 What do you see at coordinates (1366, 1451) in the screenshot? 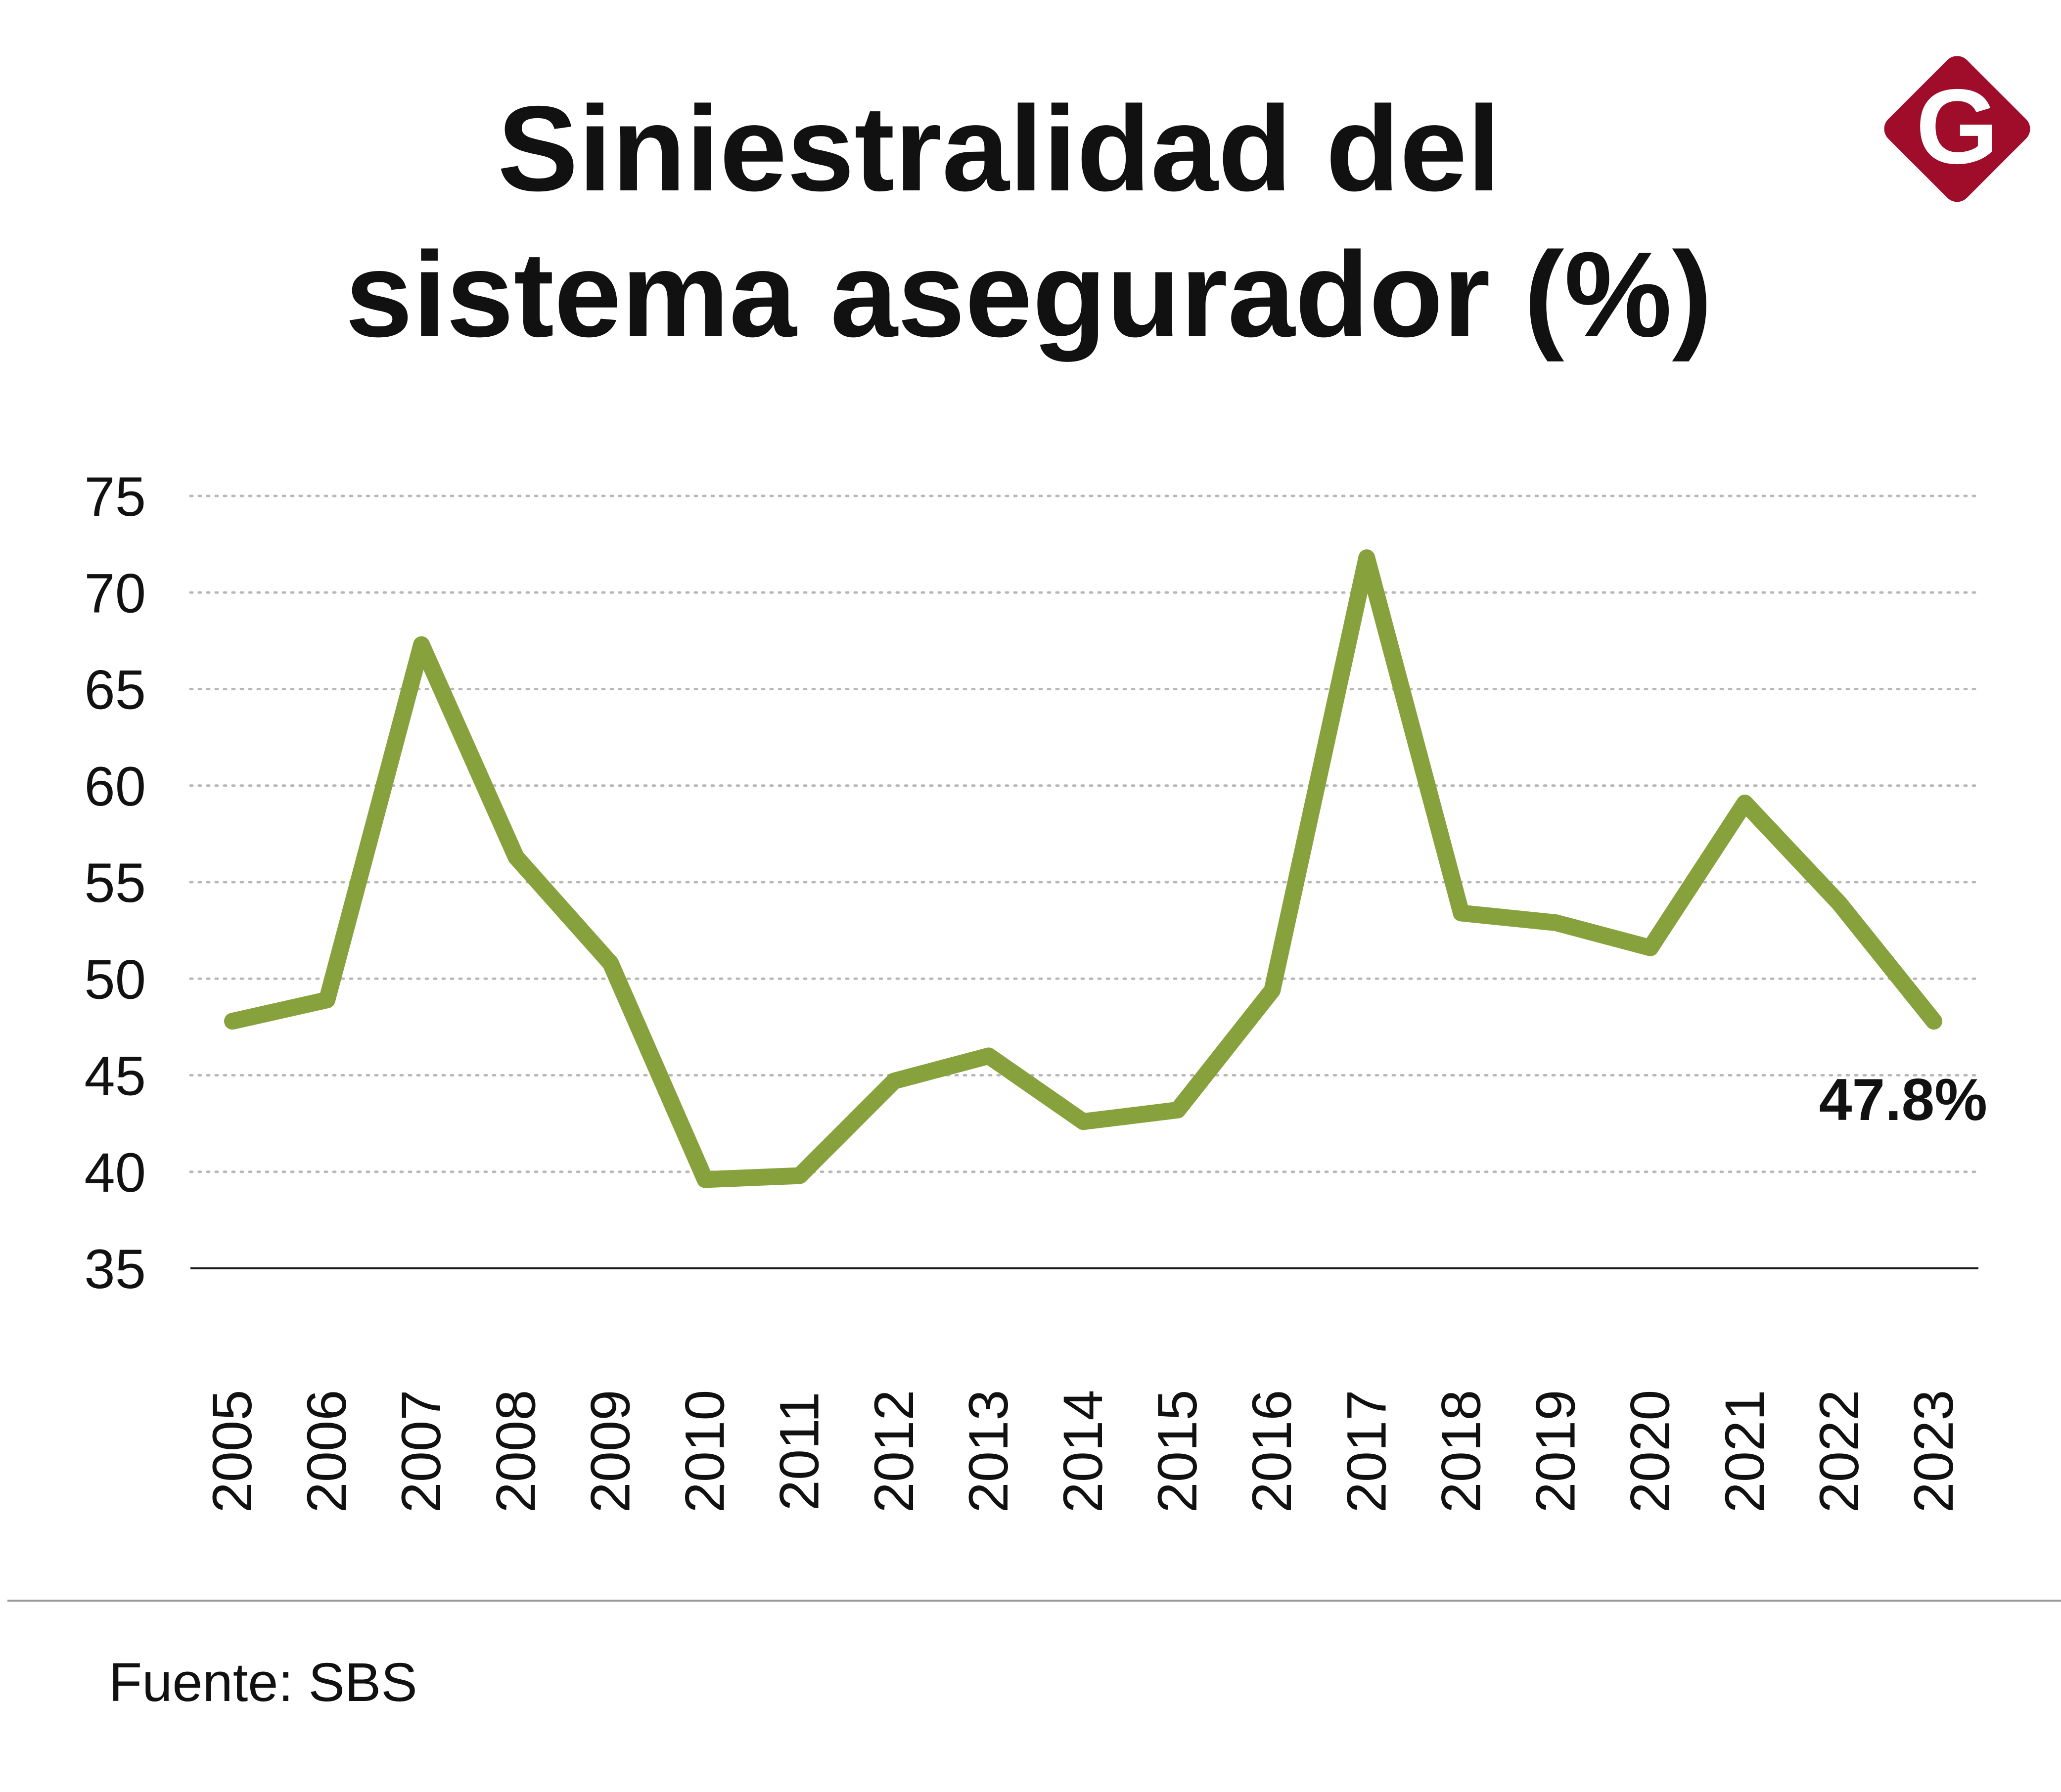
I see `x-tick-label: 2017` at bounding box center [1366, 1451].